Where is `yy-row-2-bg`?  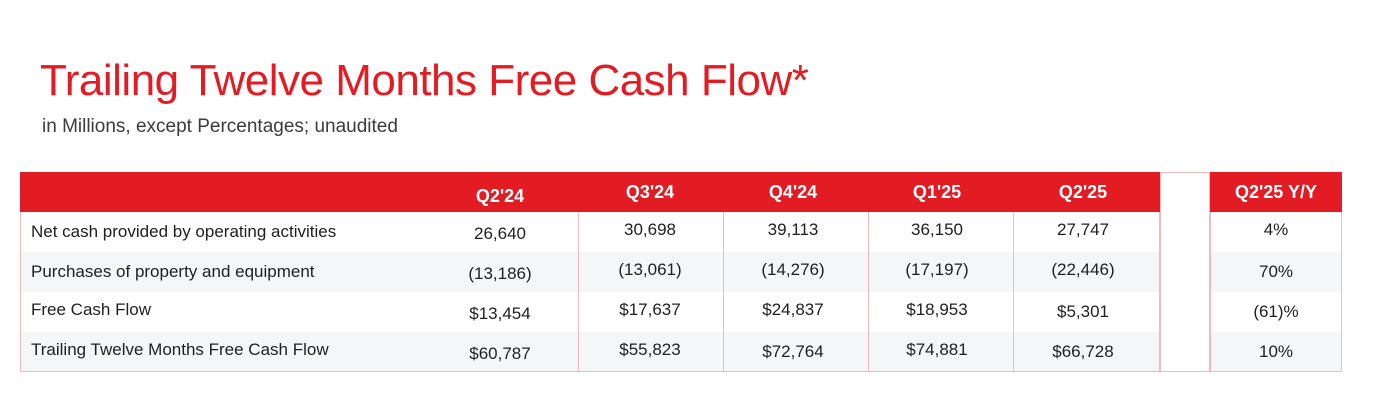 yy-row-2-bg is located at coordinates (1276, 272).